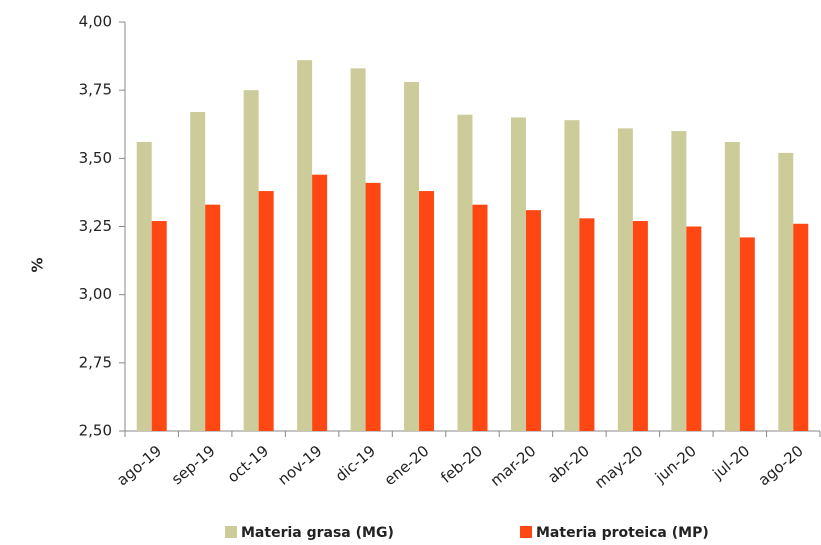  What do you see at coordinates (139, 466) in the screenshot?
I see `x-tick-label: ago-19` at bounding box center [139, 466].